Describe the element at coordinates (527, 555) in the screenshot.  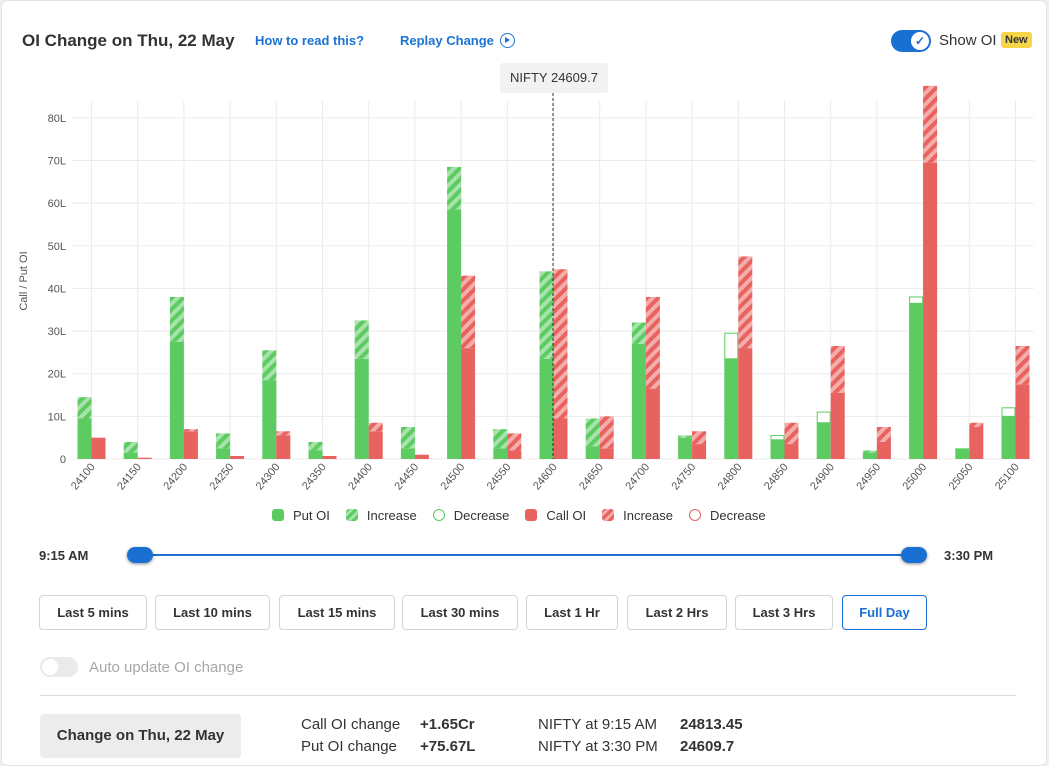
I see `time-slider-track` at that location.